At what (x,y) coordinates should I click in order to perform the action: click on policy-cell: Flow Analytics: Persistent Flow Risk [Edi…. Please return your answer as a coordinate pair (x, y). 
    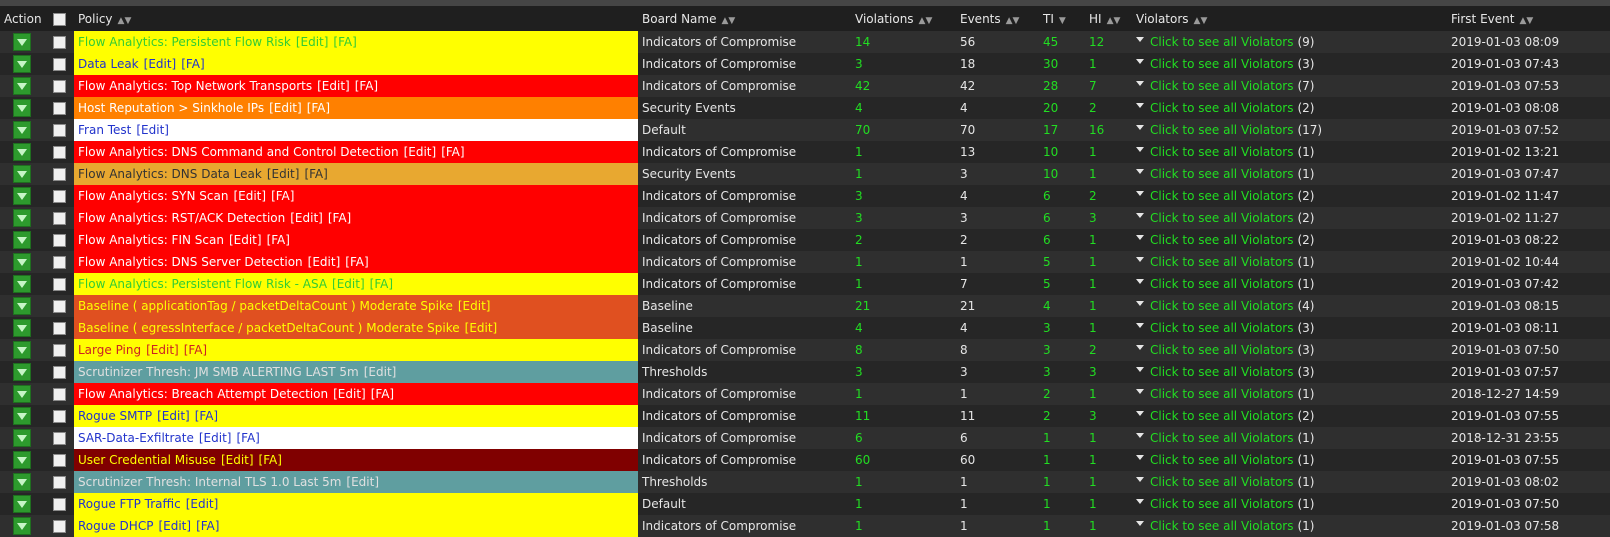
    Looking at the image, I should click on (356, 42).